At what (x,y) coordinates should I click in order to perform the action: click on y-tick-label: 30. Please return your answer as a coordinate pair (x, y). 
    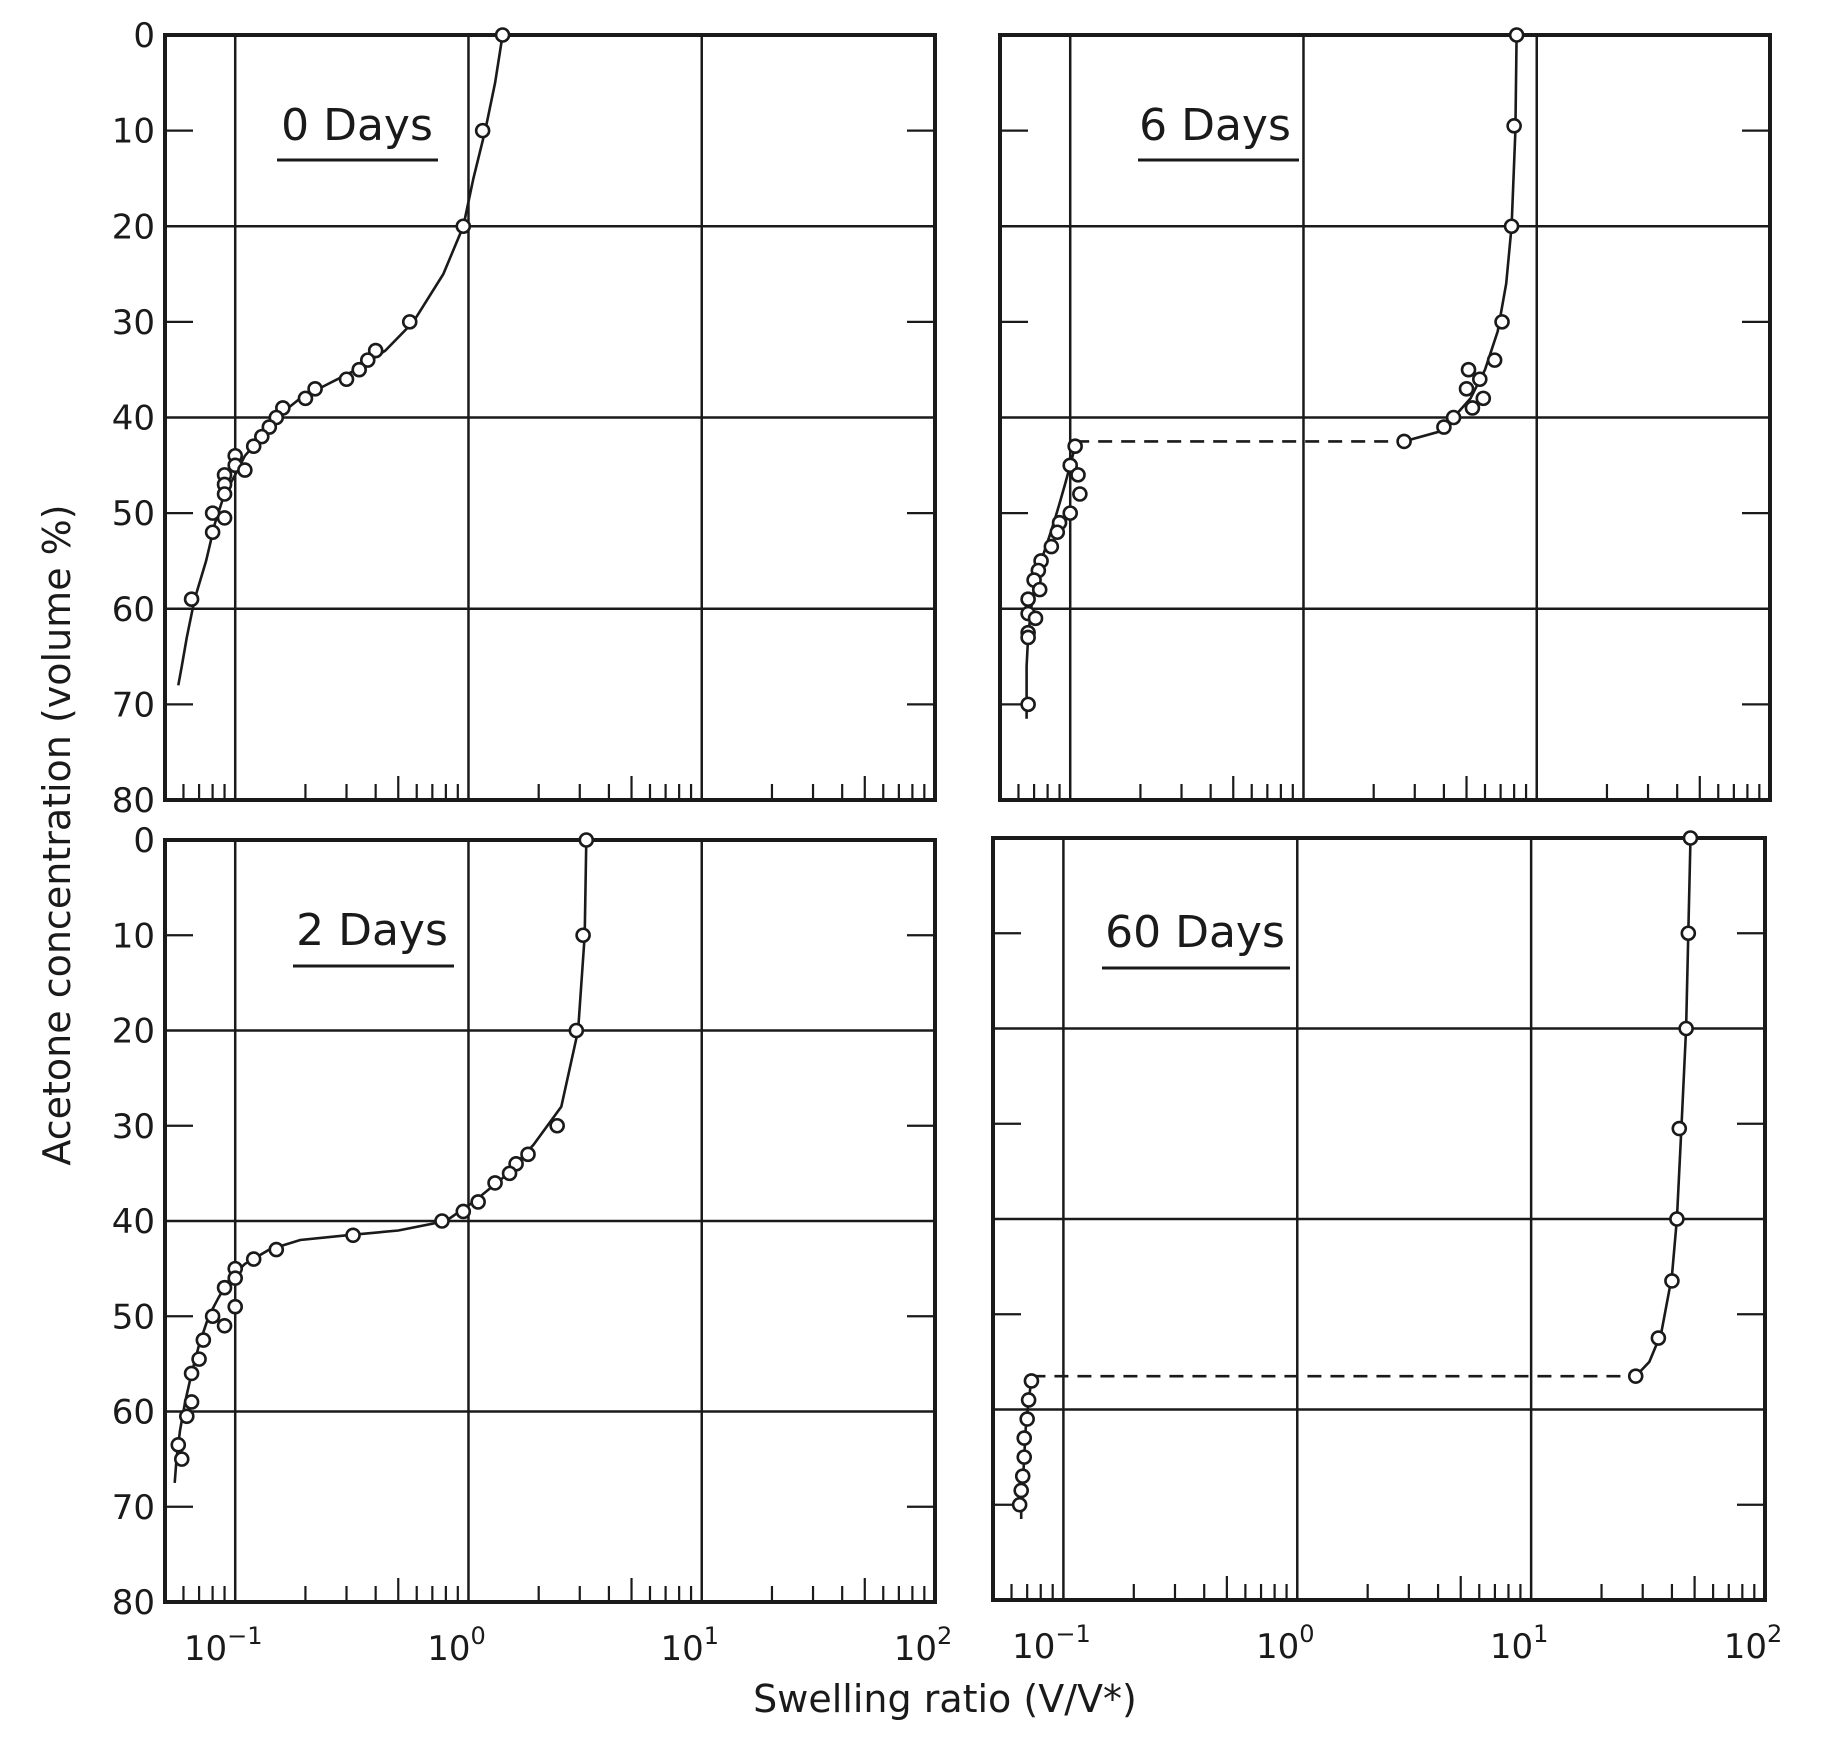
    Looking at the image, I should click on (133, 1127).